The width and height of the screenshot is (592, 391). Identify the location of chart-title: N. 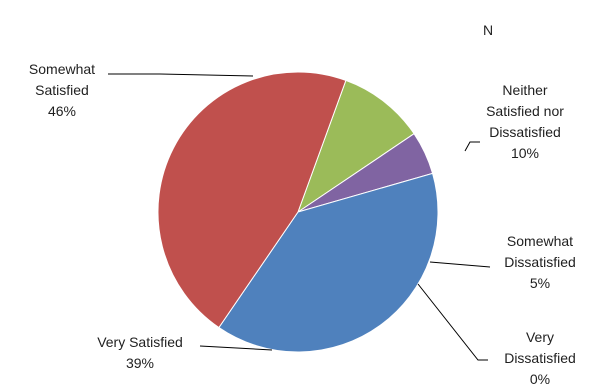
(488, 30).